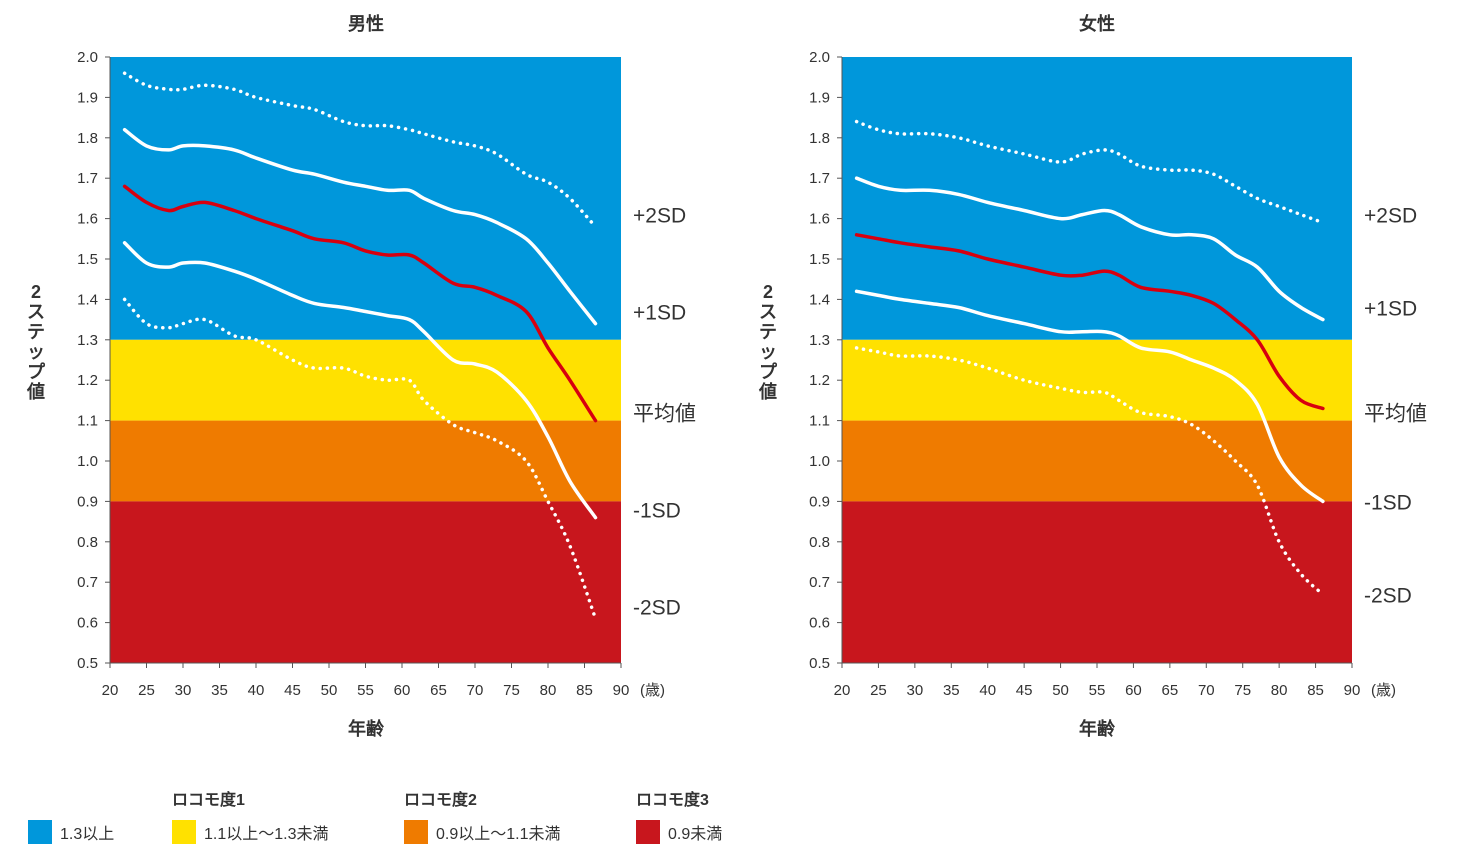 The height and width of the screenshot is (844, 1465). What do you see at coordinates (366, 23) in the screenshot?
I see `chart-title: 男性` at bounding box center [366, 23].